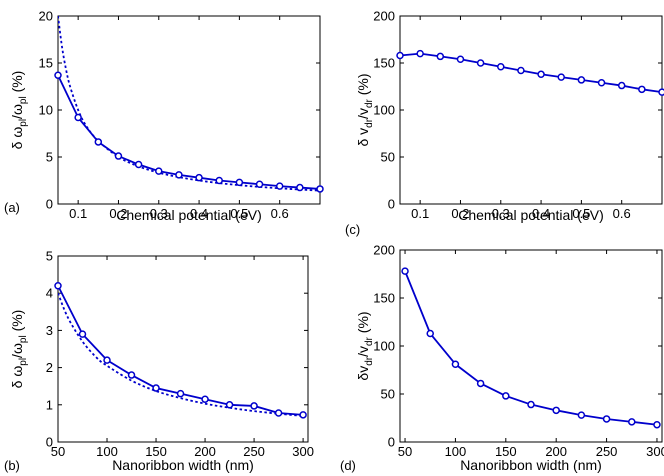 This screenshot has width=664, height=476. What do you see at coordinates (49, 157) in the screenshot?
I see `y-tick-label: 5` at bounding box center [49, 157].